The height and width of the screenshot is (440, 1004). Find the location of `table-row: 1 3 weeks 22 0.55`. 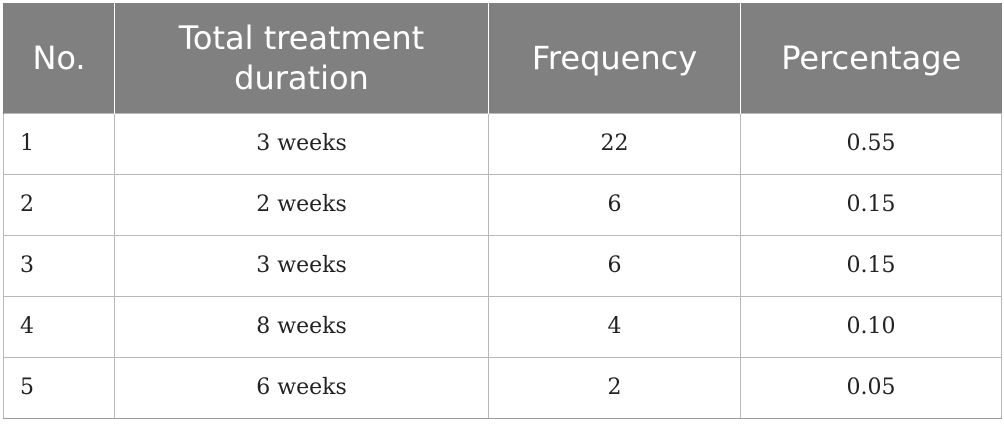

table-row: 1 3 weeks 22 0.55 is located at coordinates (502, 143).